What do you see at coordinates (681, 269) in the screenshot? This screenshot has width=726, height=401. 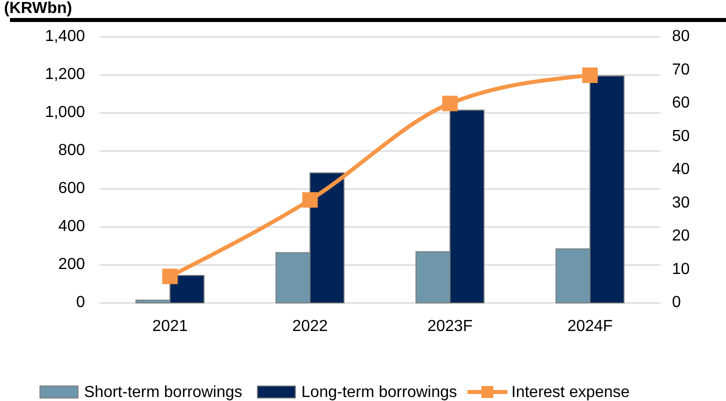 I see `y2-tick-label: 10` at bounding box center [681, 269].